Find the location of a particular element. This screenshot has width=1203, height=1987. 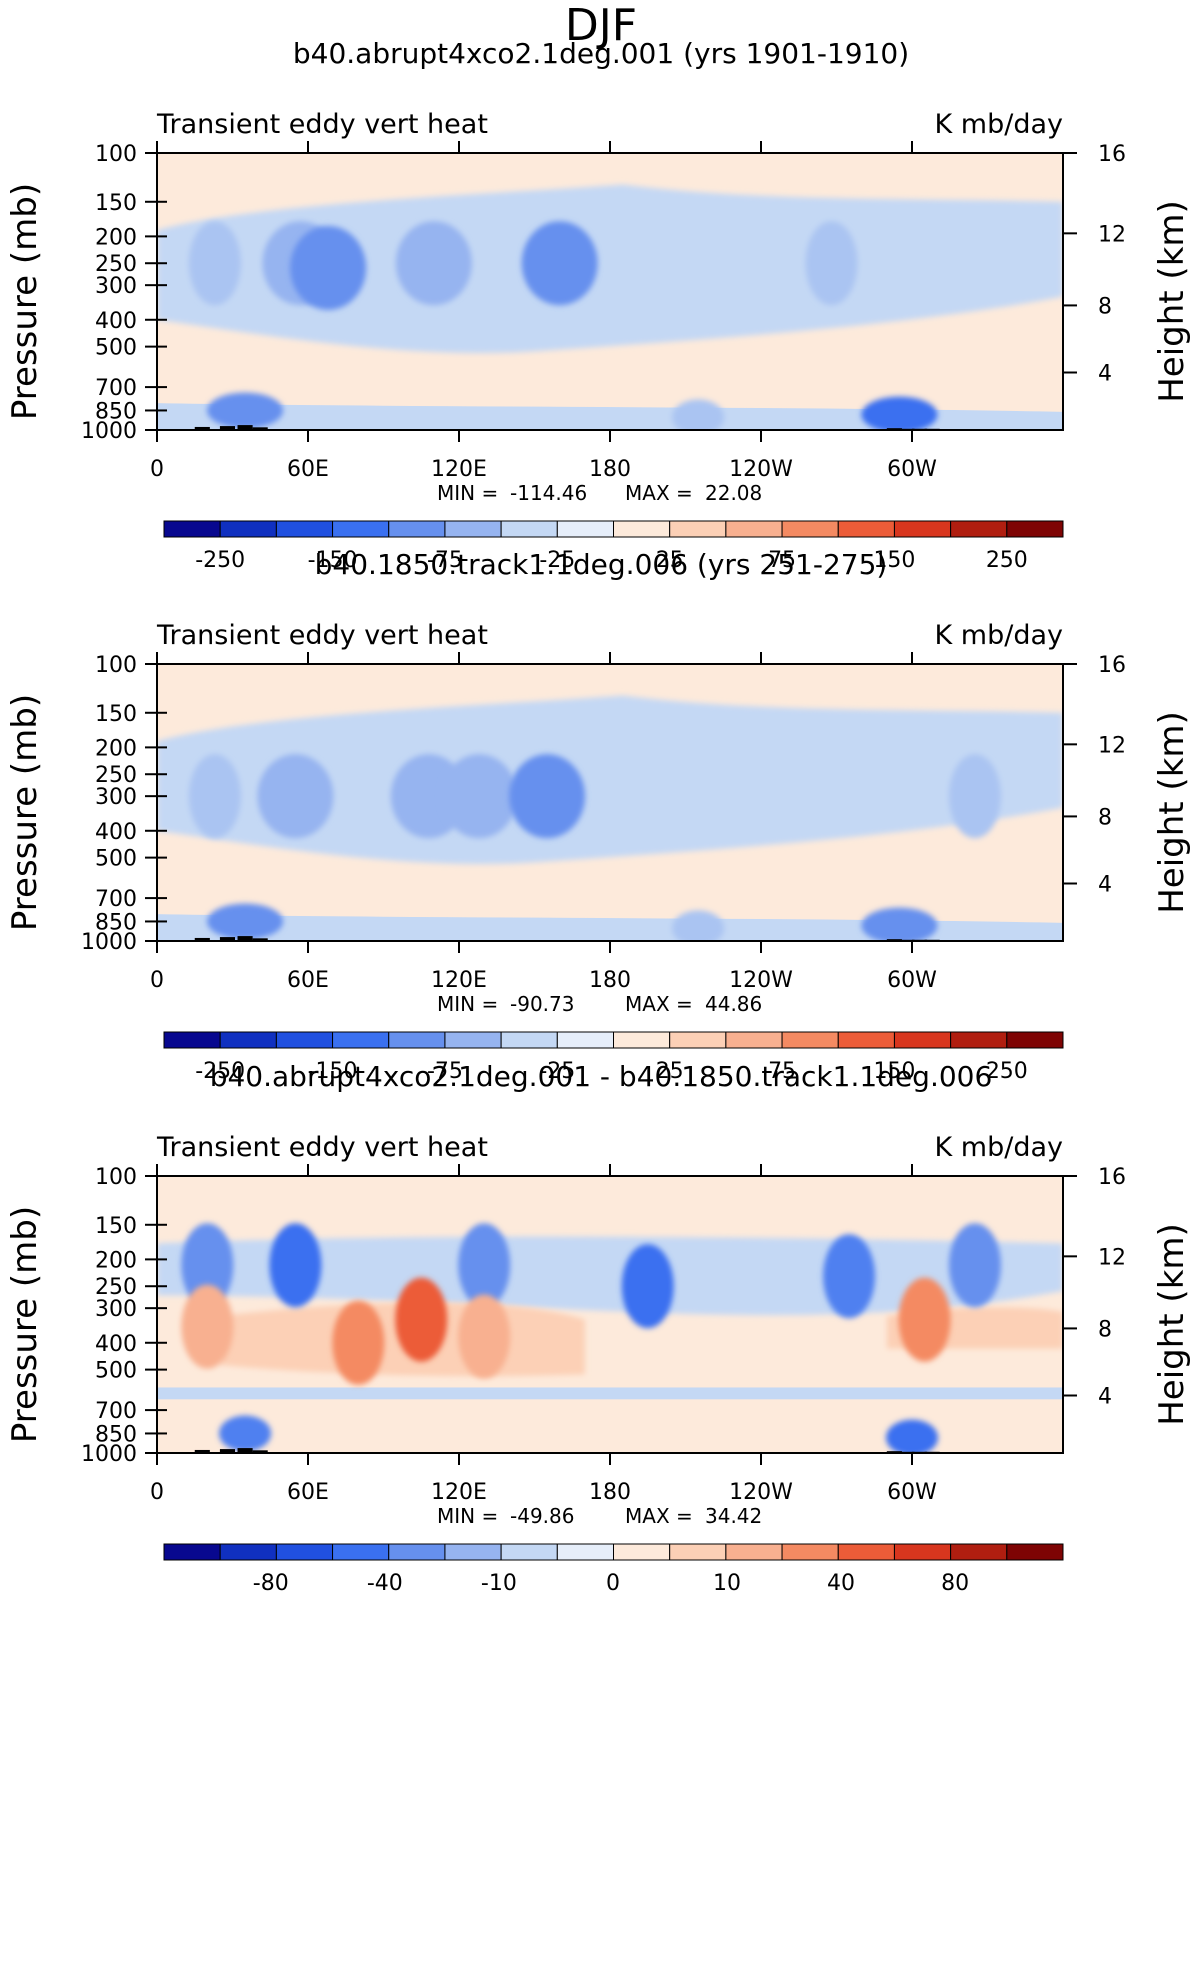

x-tick-label: 60W is located at coordinates (912, 469).